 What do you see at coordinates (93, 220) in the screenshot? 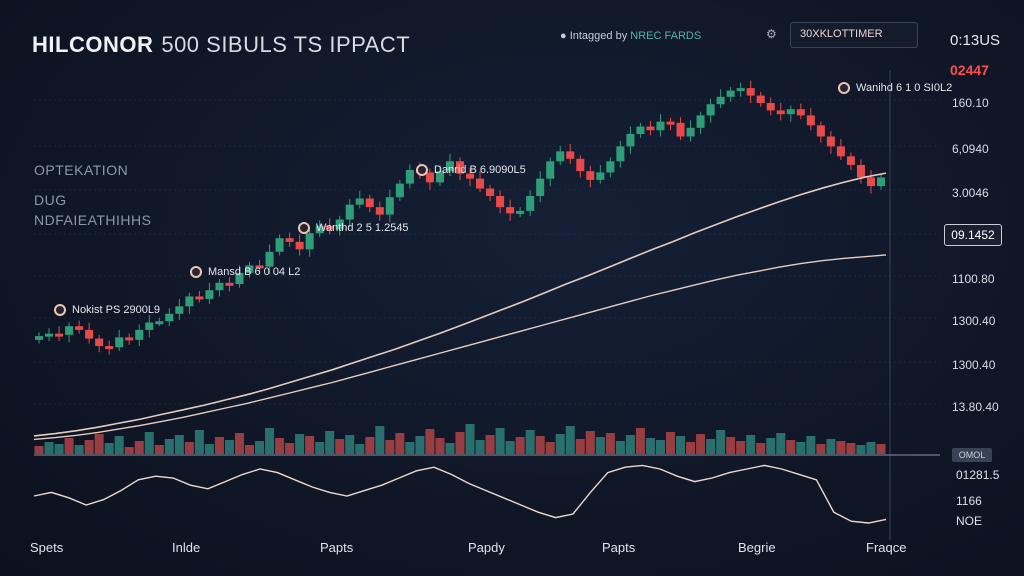
I see `side-label-3: NDFAIEATHIHHS` at bounding box center [93, 220].